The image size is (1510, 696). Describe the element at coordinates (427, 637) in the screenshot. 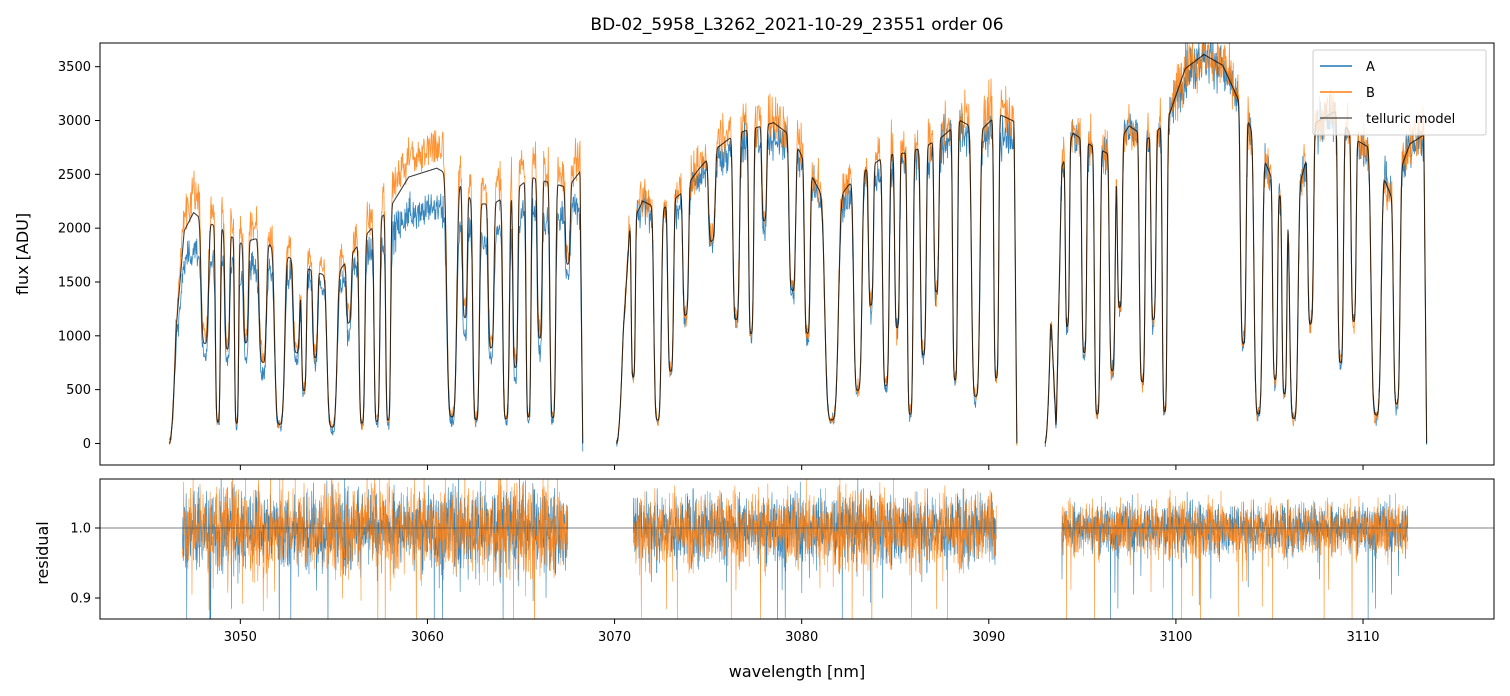

I see `bottom-x-tick-label: 3060` at that location.